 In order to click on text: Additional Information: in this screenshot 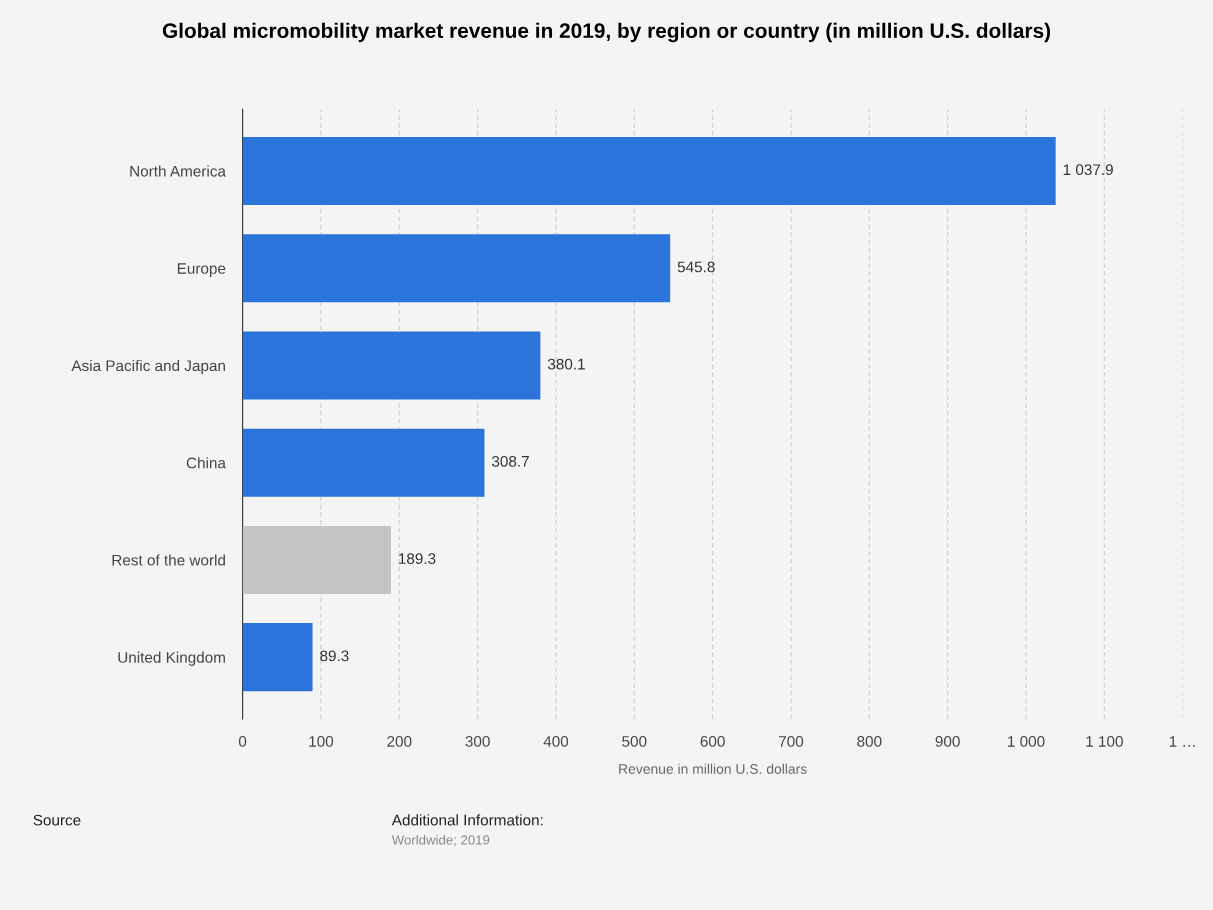, I will do `click(467, 820)`.